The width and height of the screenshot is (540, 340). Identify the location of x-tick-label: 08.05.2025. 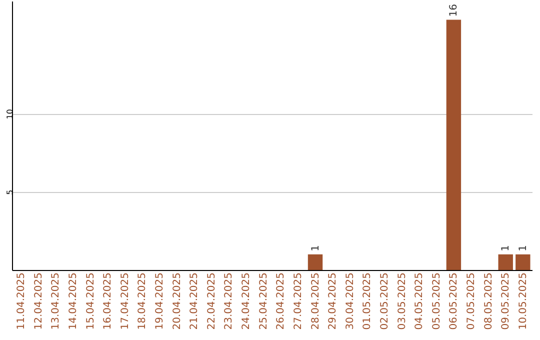
(488, 301).